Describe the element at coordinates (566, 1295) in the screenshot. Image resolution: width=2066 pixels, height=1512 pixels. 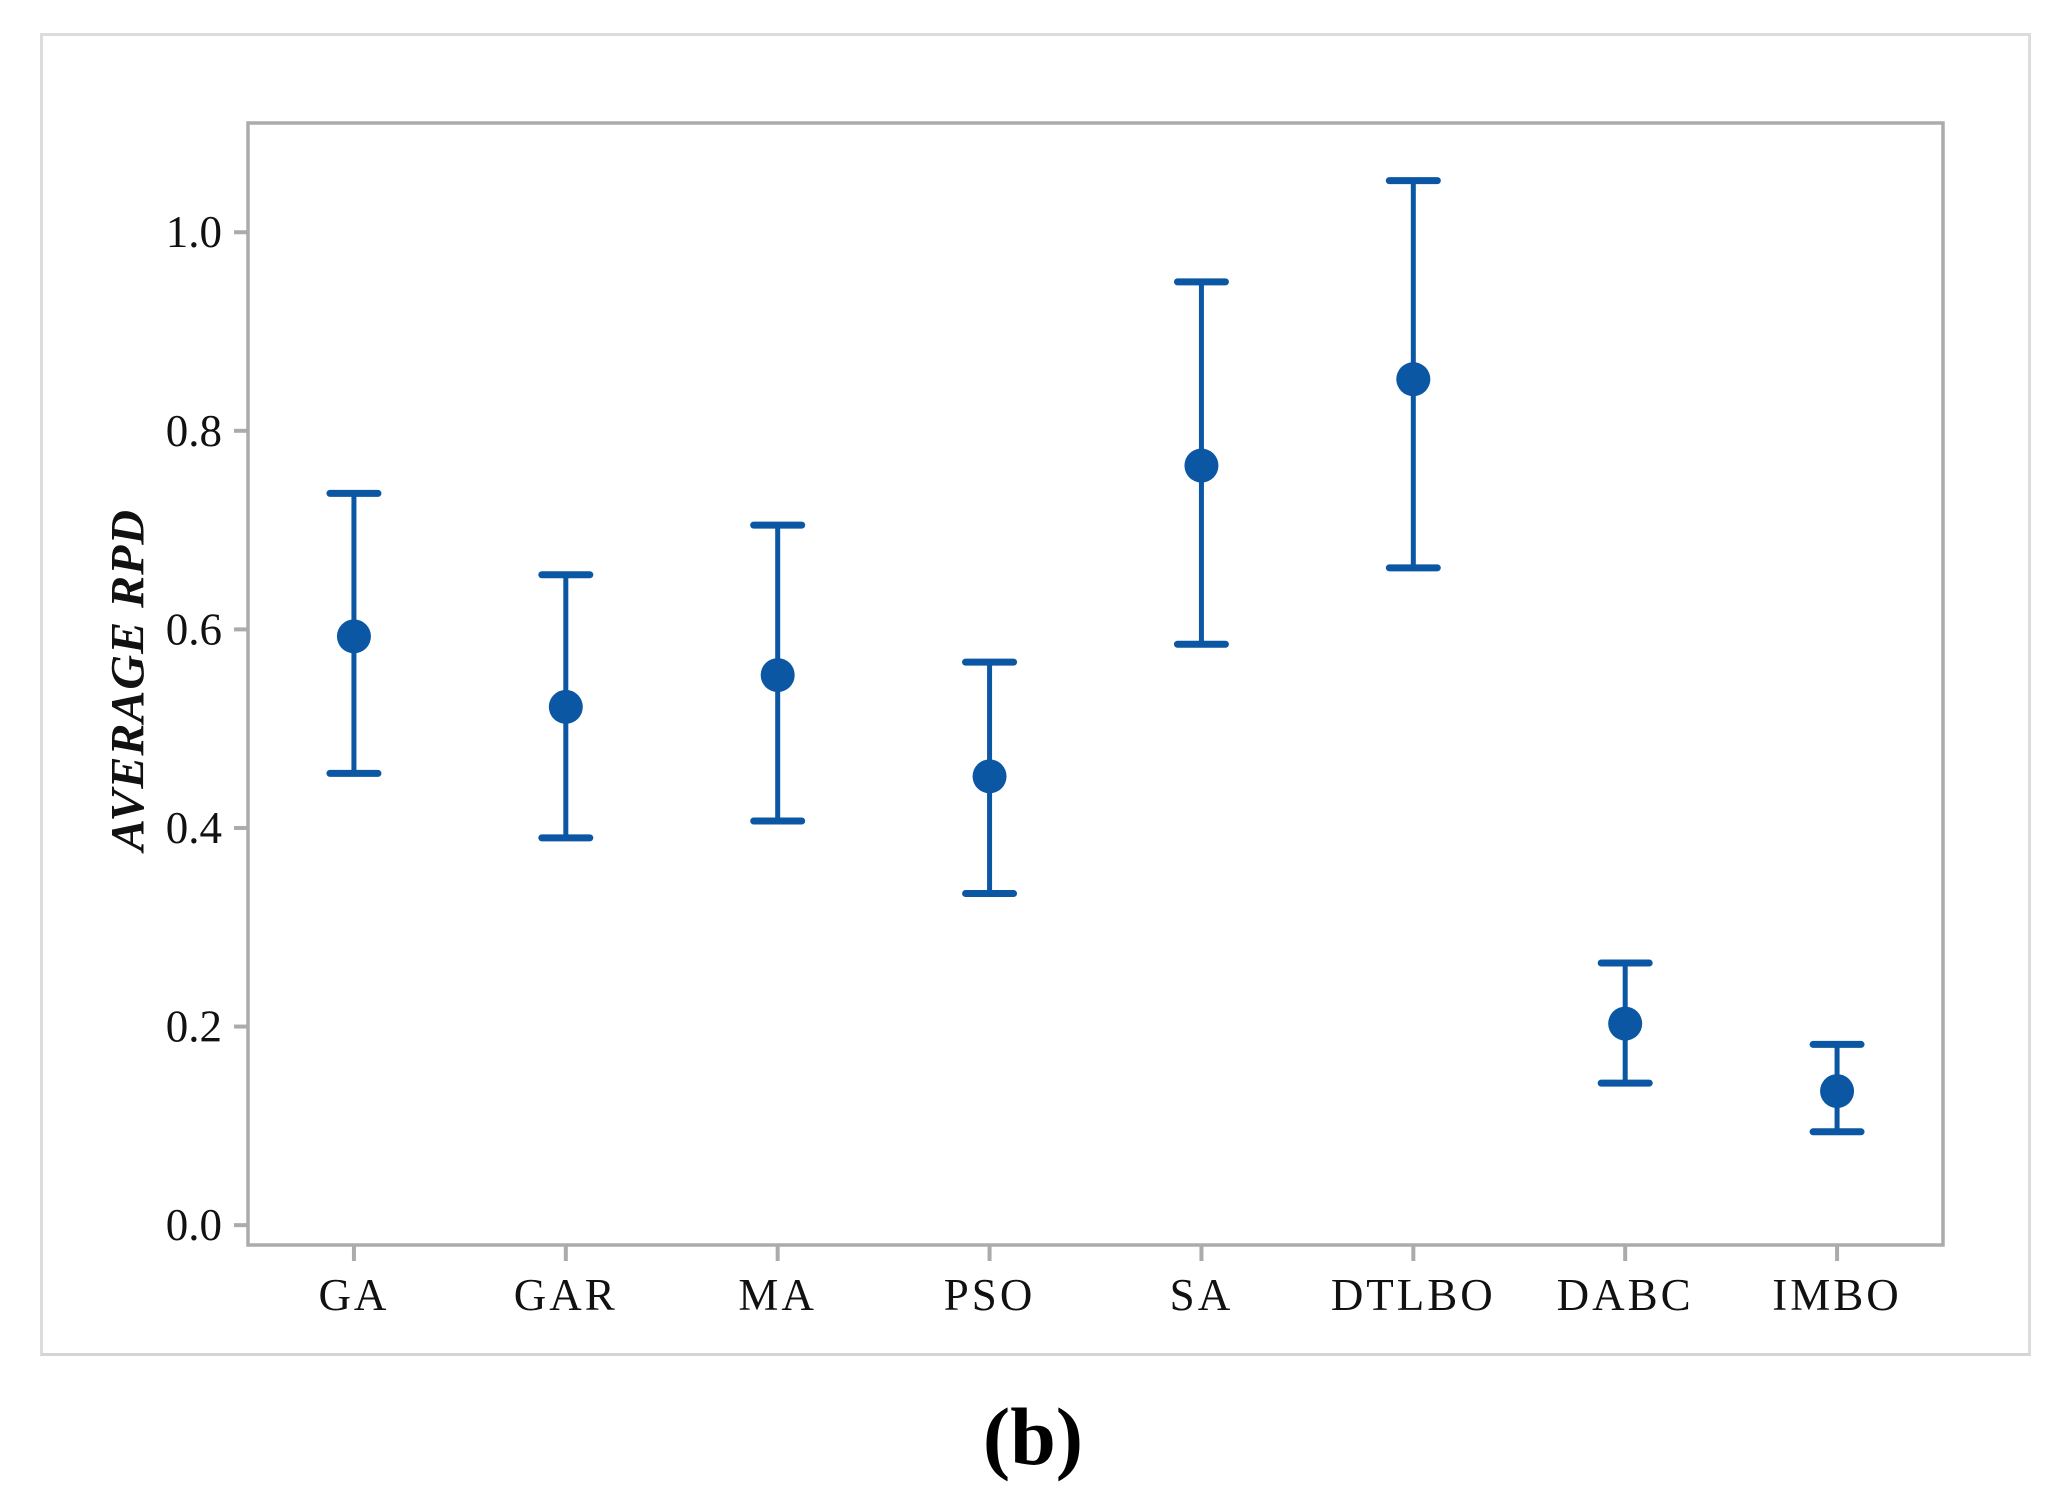
I see `x-tick-label: GAR` at that location.